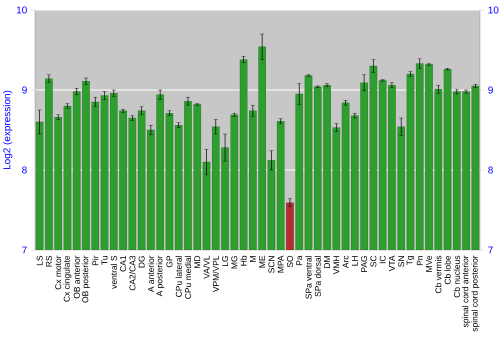 The image size is (500, 350). Describe the element at coordinates (24, 90) in the screenshot. I see `y-tick-label: 9` at that location.